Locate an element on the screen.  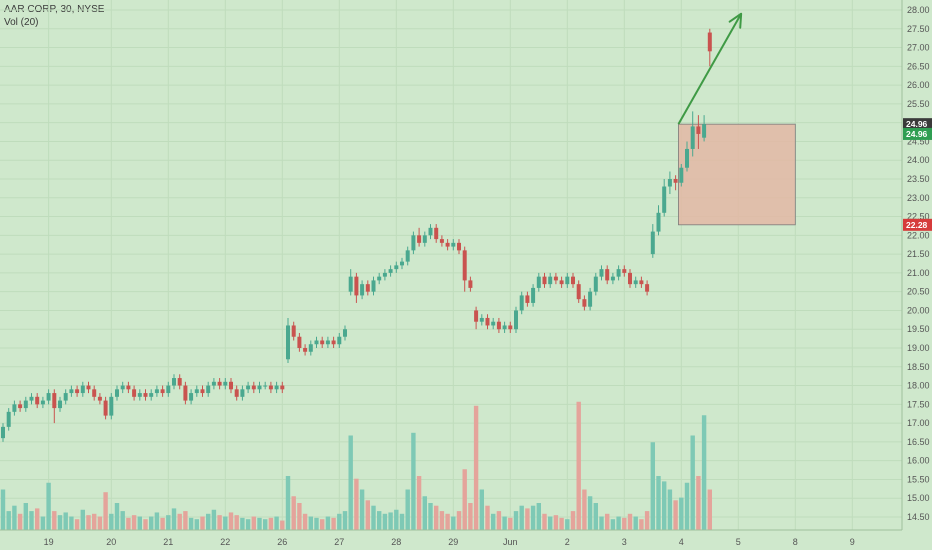
y-tick-label: 28.00 is located at coordinates (918, 10).